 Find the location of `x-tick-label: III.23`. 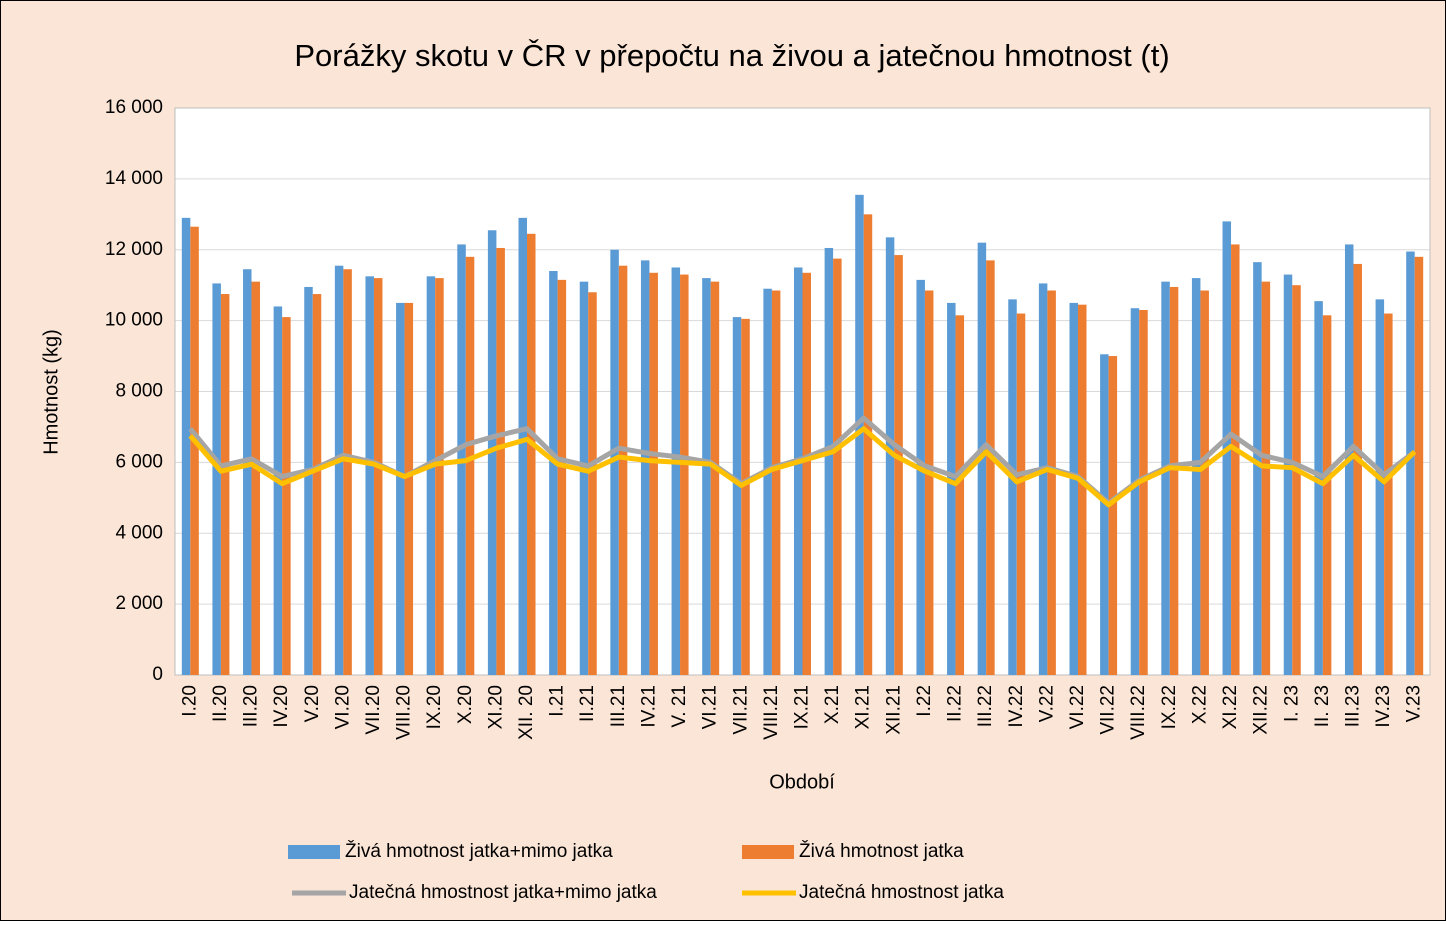

x-tick-label: III.23 is located at coordinates (1352, 706).